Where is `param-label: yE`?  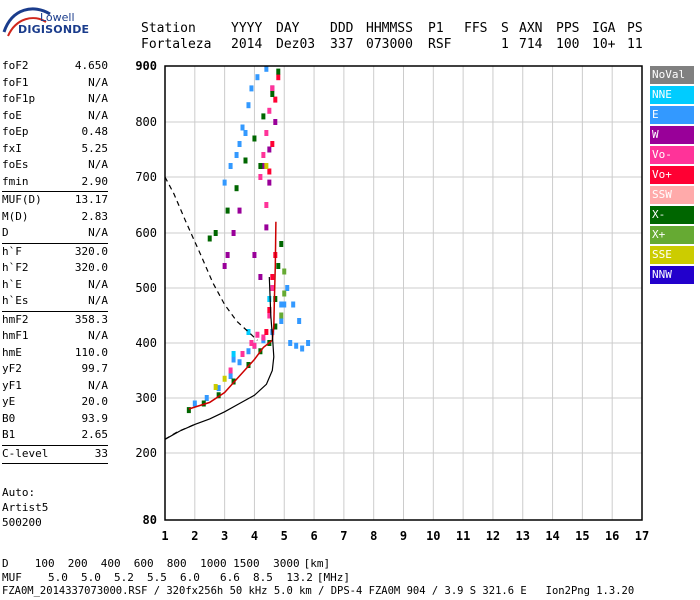 param-label: yE is located at coordinates (9, 401).